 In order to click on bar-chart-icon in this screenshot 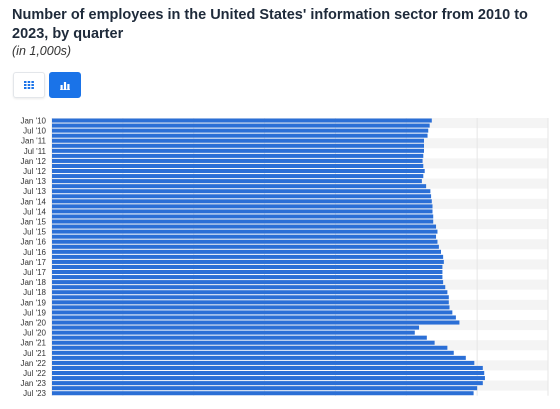, I will do `click(65, 85)`.